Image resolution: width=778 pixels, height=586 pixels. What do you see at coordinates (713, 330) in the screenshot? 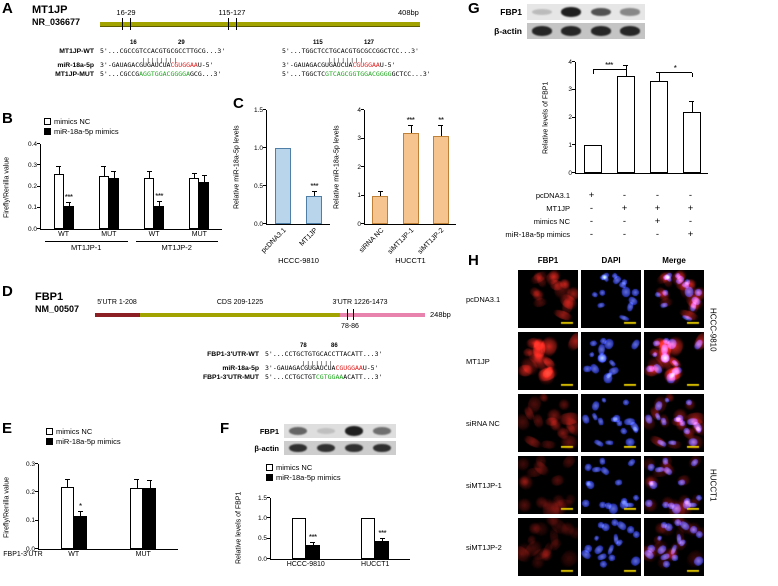
I see `cell-line-label: HCCC-9810` at bounding box center [713, 330].